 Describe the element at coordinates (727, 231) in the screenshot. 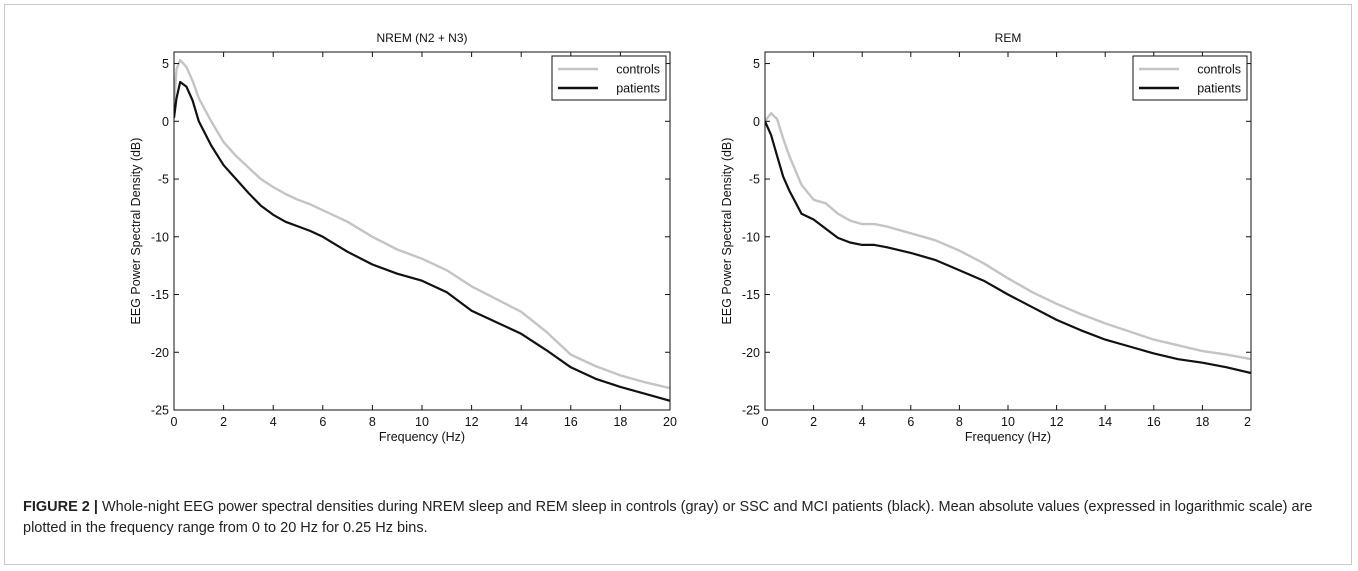

I see `chart-2-ylabel: EEG Power Spectral Density (dB)` at that location.